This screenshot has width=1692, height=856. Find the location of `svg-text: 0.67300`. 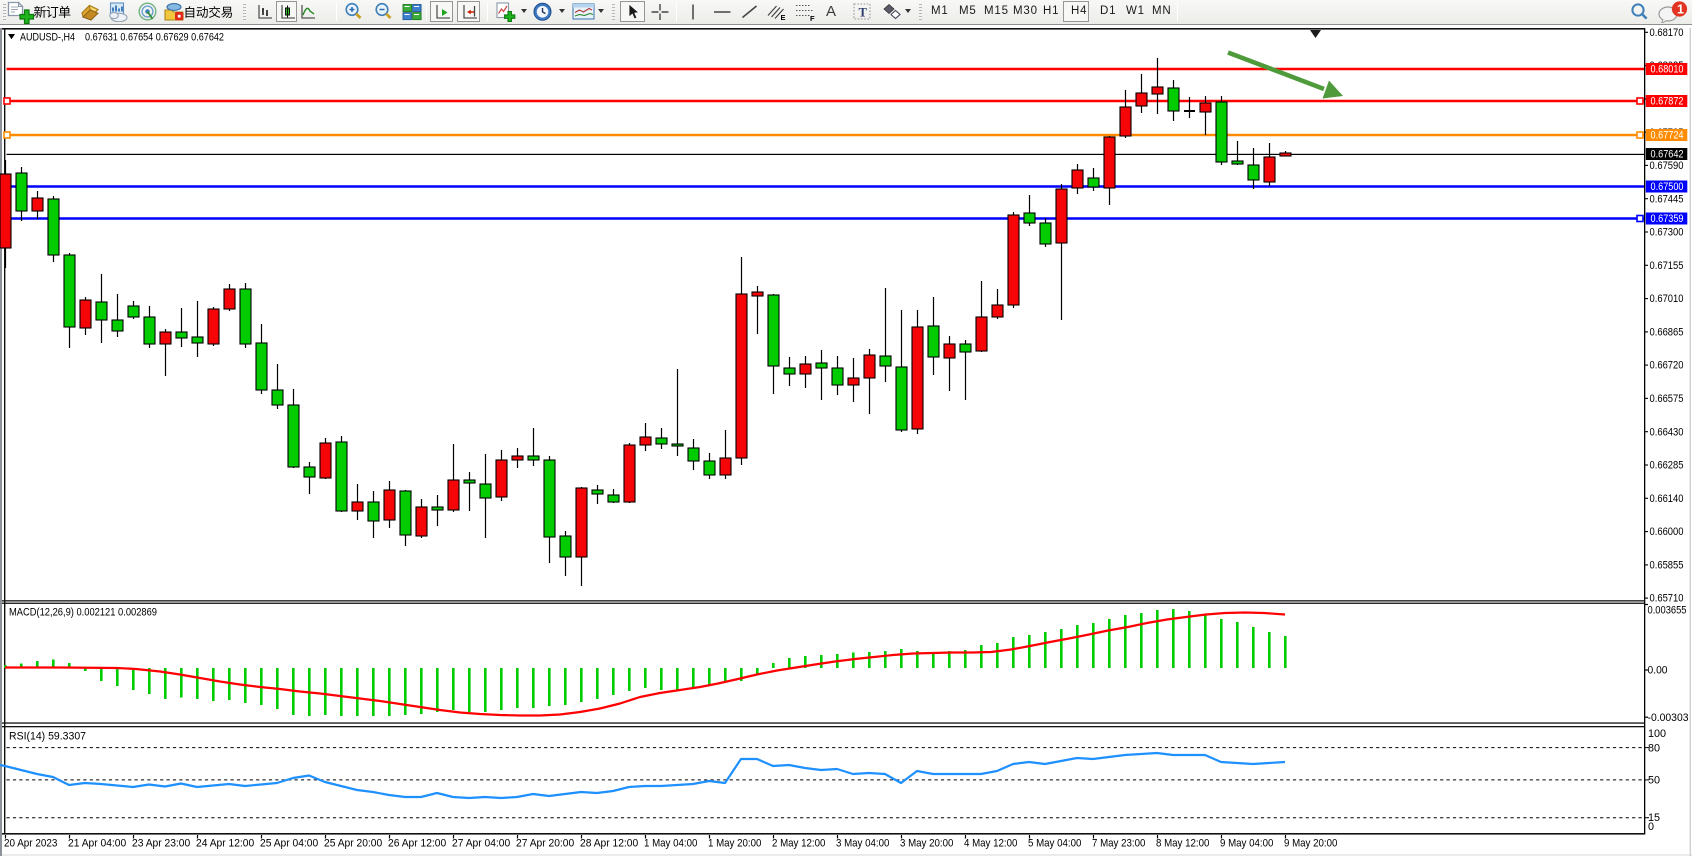

svg-text: 0.67300 is located at coordinates (1667, 233).